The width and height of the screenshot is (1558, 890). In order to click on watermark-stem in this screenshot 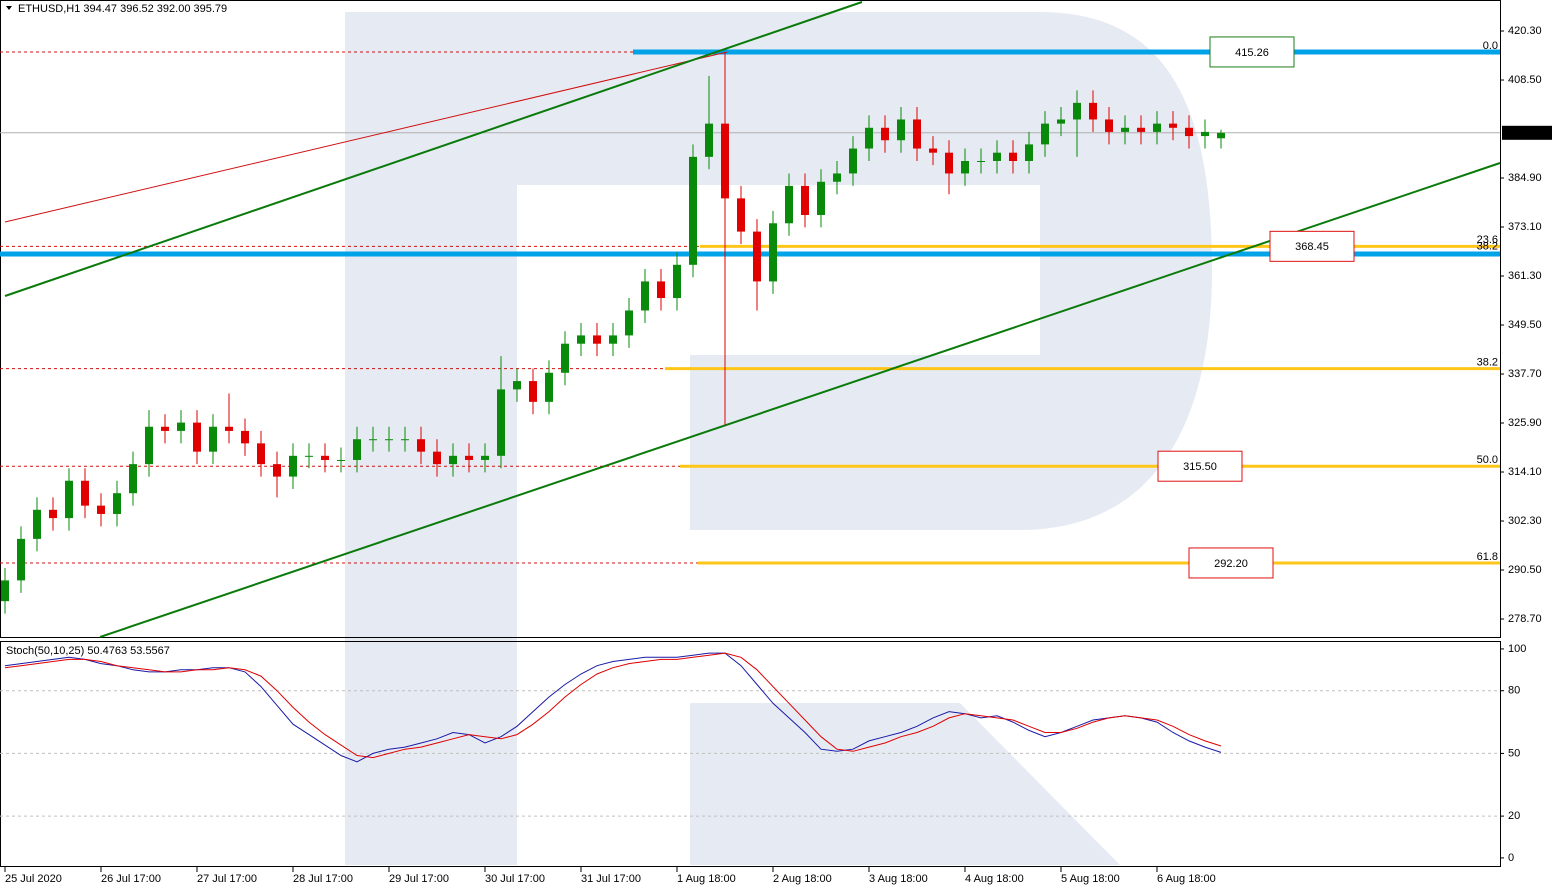, I will do `click(431, 438)`.